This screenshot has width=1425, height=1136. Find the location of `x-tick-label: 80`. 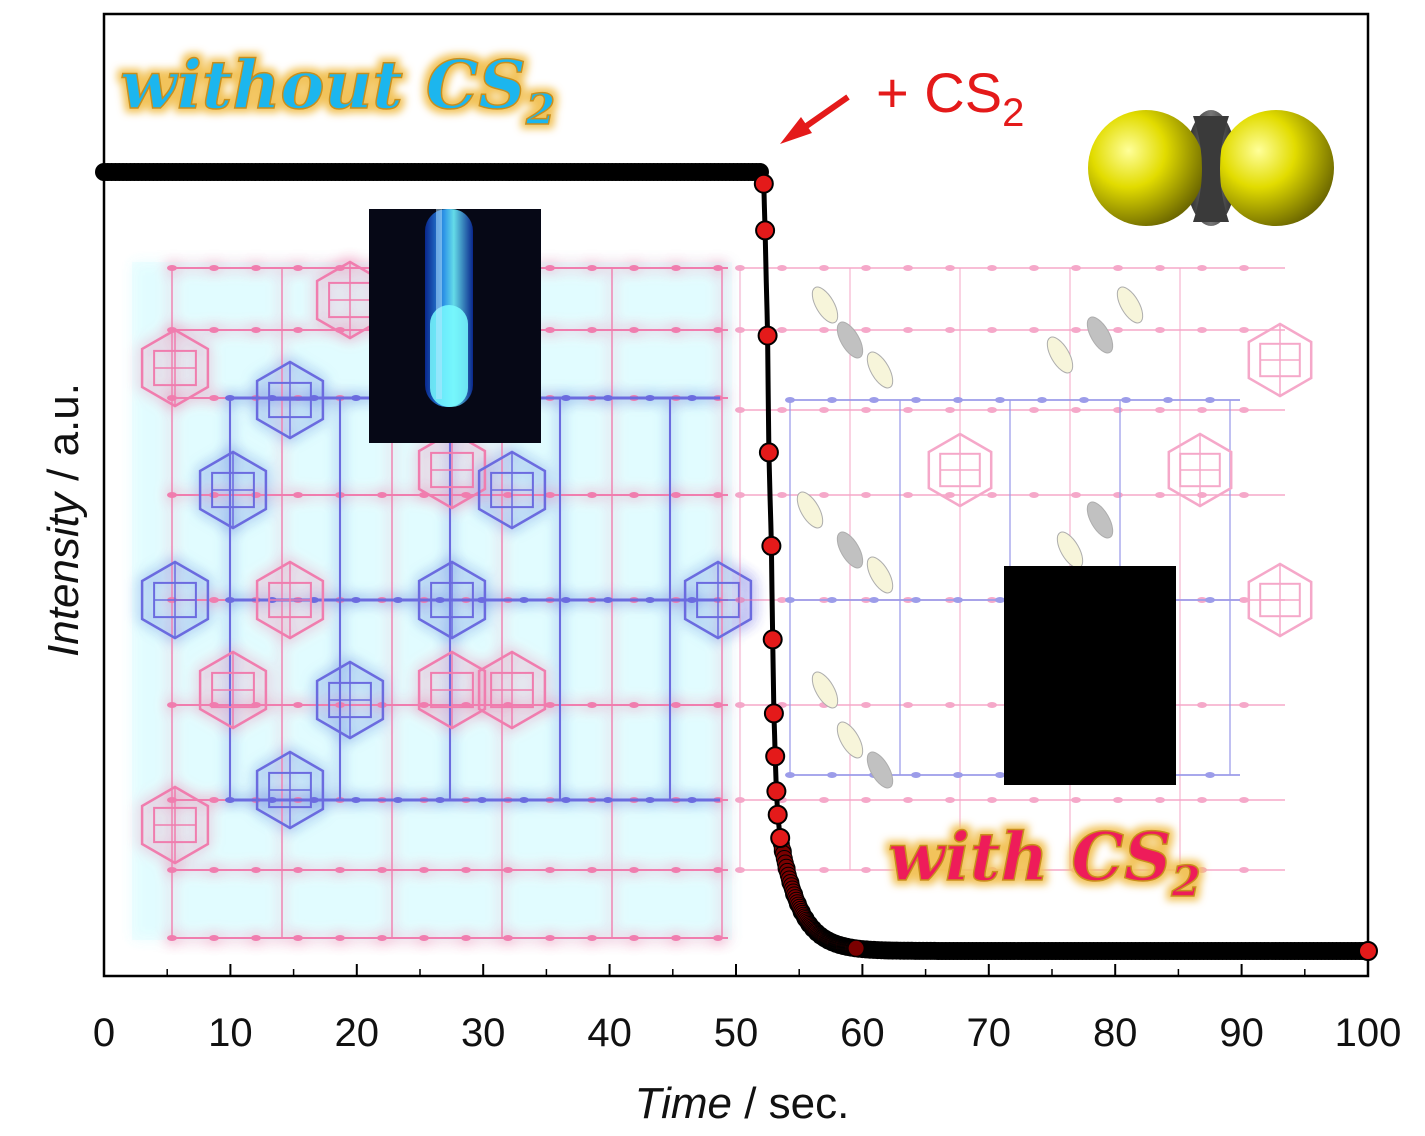

x-tick-label: 80 is located at coordinates (1115, 1033).